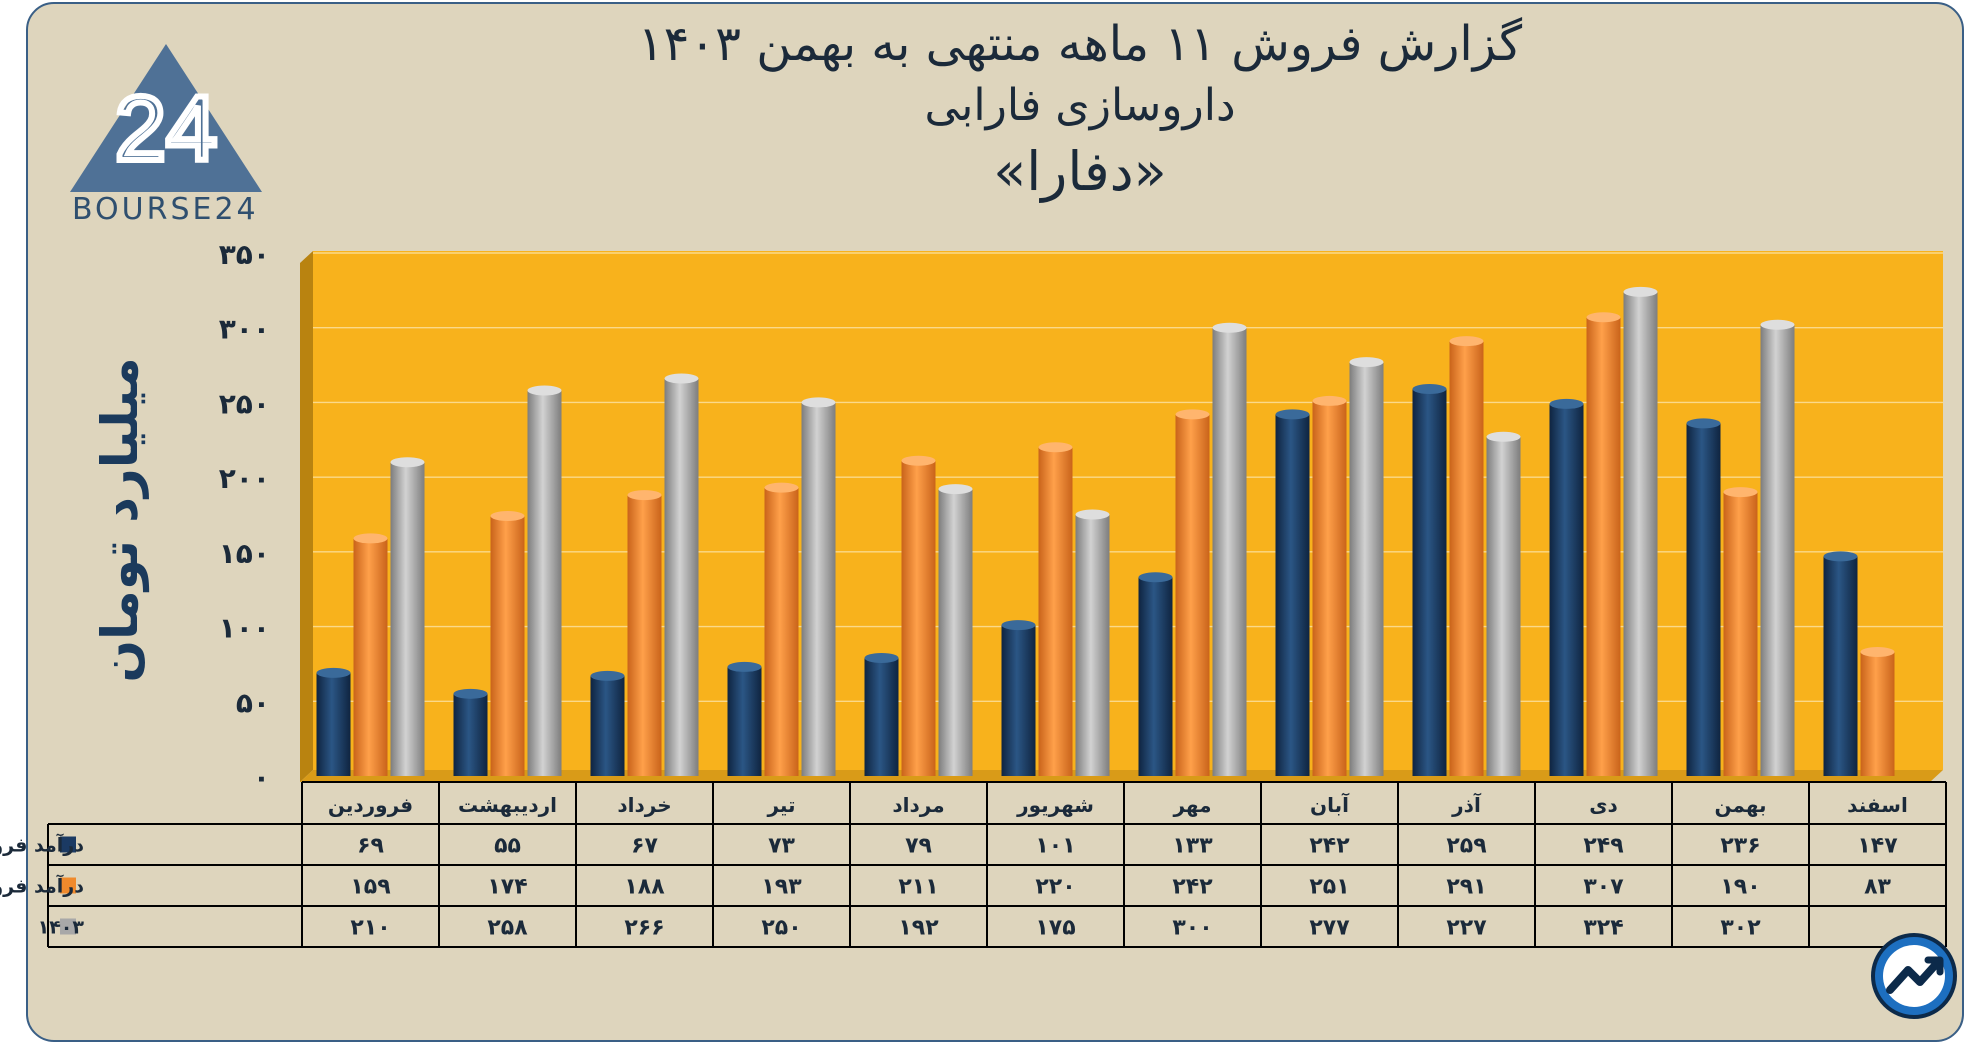  I want to click on page-title: گزارش فروش ۱۱ ماهه منتهی به بهمن ۱۴۰۳, so click(1080, 44).